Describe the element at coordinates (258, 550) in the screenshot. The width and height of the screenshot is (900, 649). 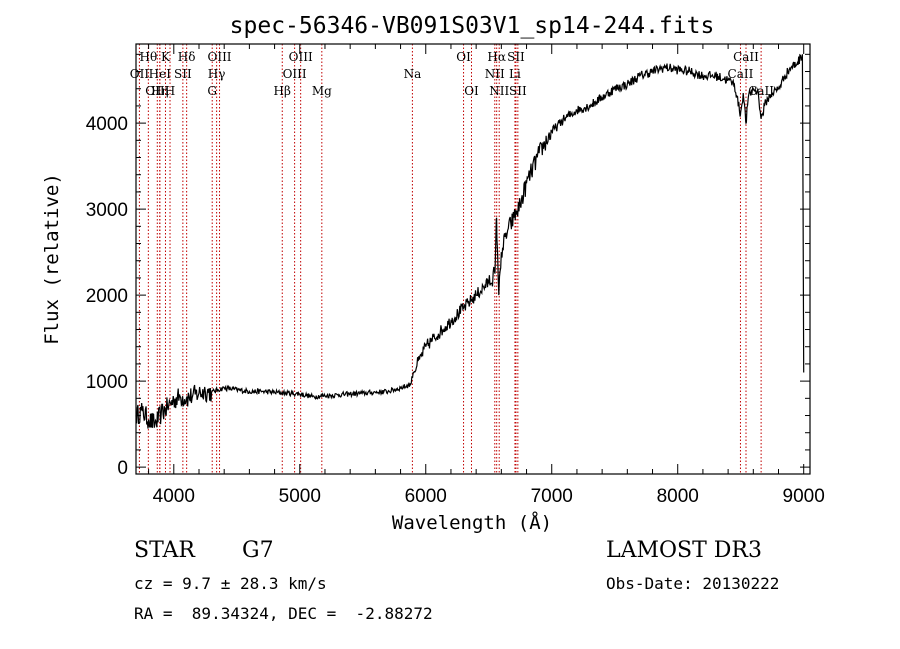
I see `object-subclass: G7` at that location.